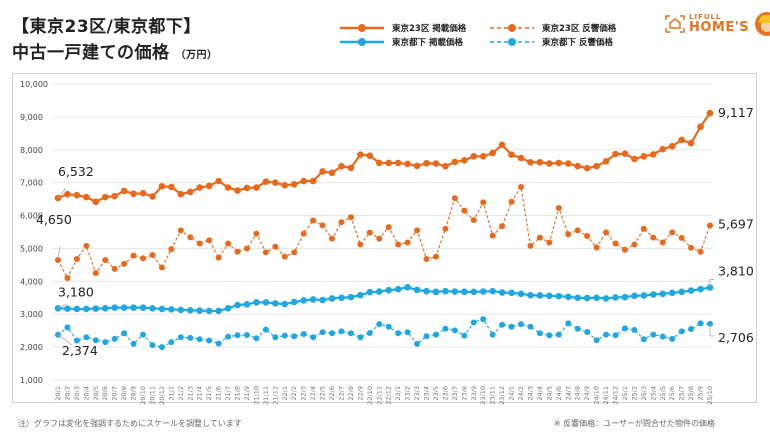  Describe the element at coordinates (275, 395) in the screenshot. I see `x-tick-label: 21/12` at that location.